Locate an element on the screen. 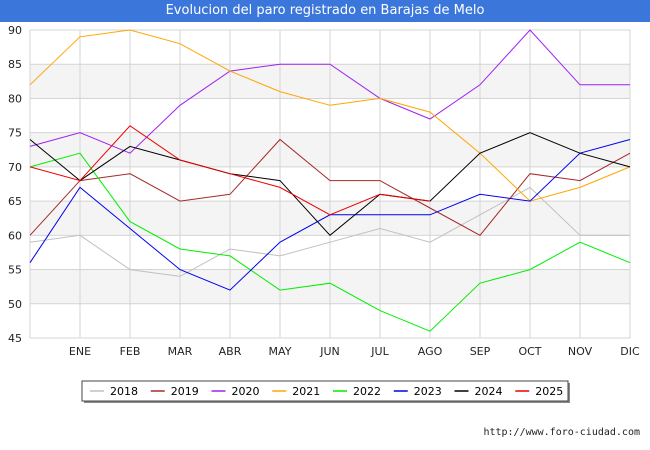  x-tick-label: MAY is located at coordinates (280, 351).